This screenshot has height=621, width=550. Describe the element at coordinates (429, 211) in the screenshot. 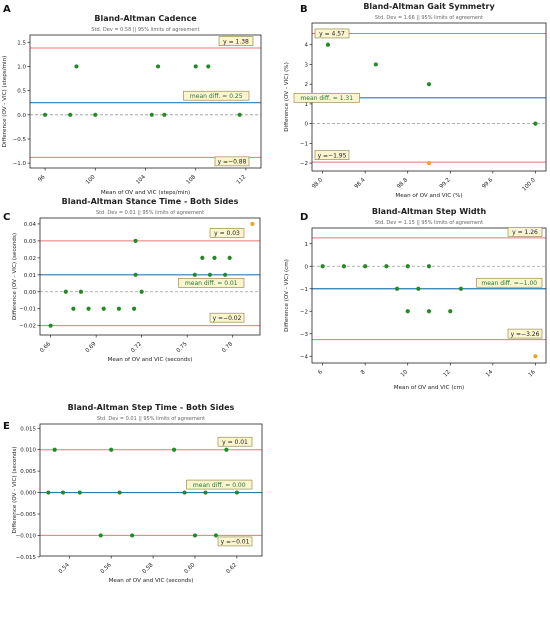

I see `chart-title: Bland-Altman Step Width` at that location.